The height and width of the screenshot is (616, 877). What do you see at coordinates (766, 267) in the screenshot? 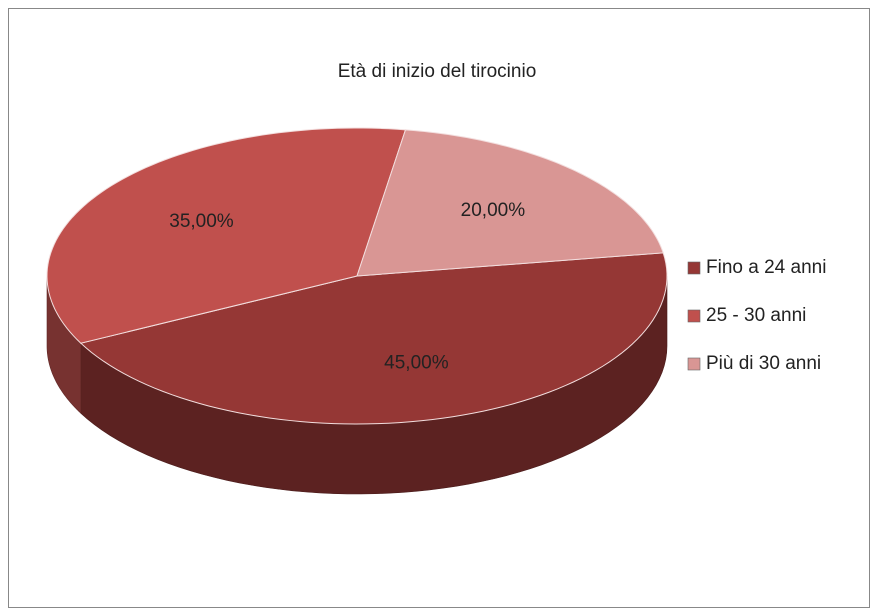
I see `legend-label: Fino a 24 anni` at bounding box center [766, 267].